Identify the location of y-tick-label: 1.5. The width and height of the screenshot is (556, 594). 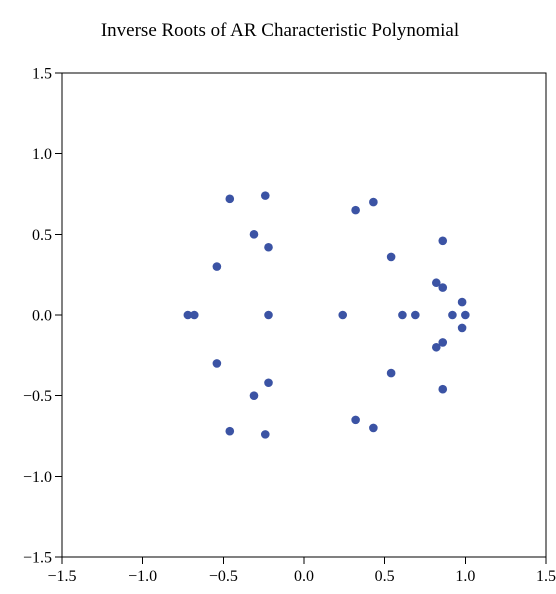
(42, 74).